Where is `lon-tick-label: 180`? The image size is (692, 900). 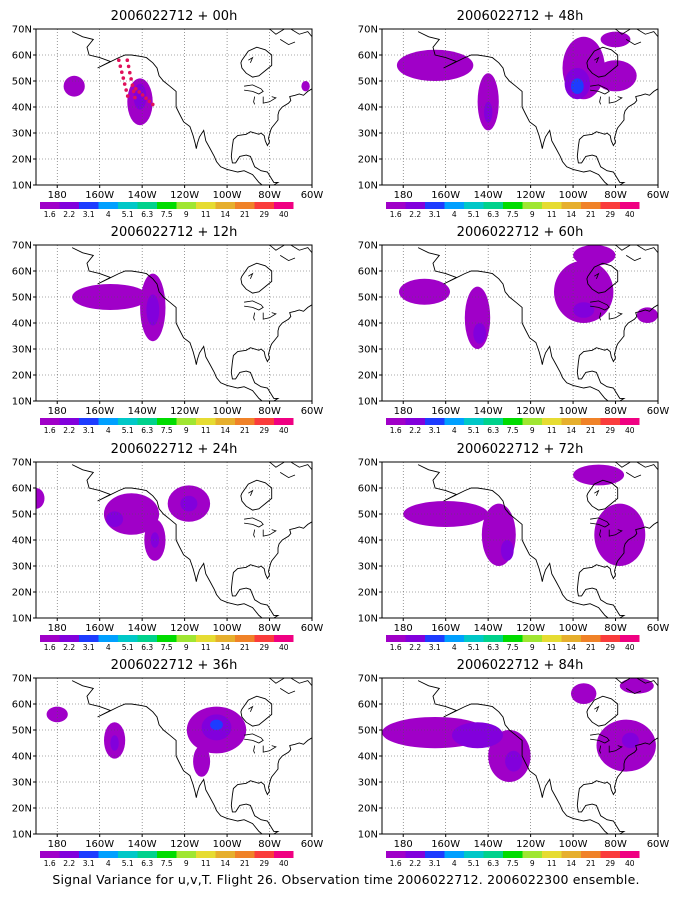 lon-tick-label: 180 is located at coordinates (403, 195).